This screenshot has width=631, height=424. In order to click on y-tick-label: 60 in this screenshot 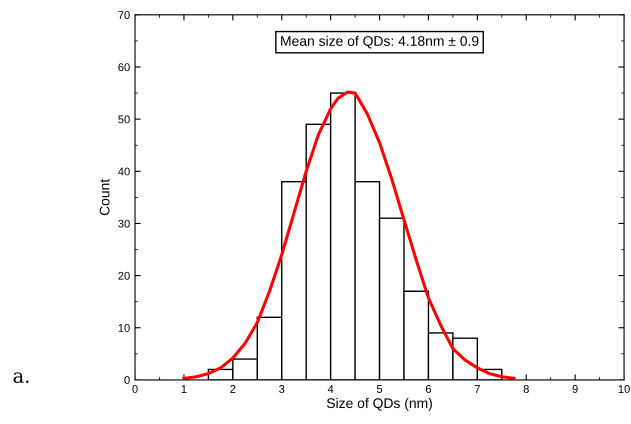, I will do `click(124, 67)`.